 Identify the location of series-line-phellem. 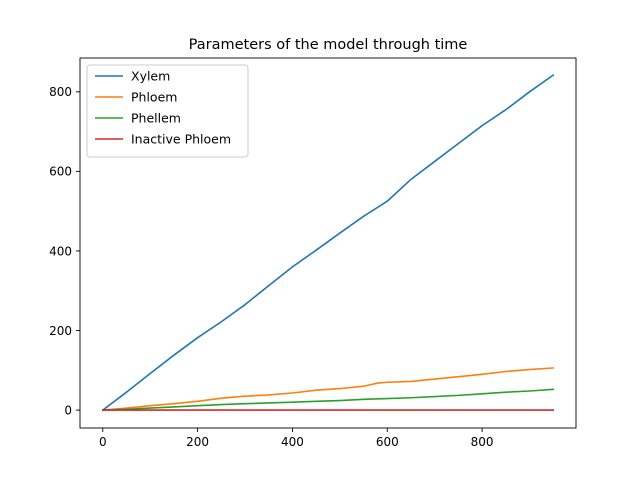
(328, 399).